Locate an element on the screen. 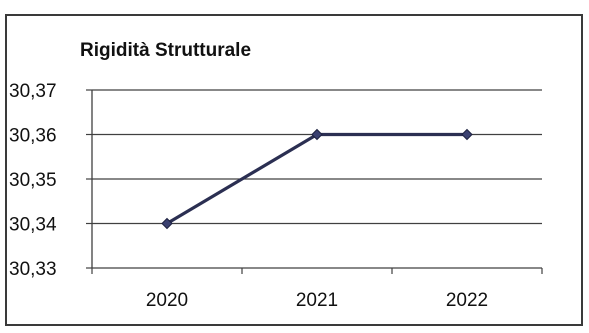  y-tick-label: 30,33 is located at coordinates (33, 269).